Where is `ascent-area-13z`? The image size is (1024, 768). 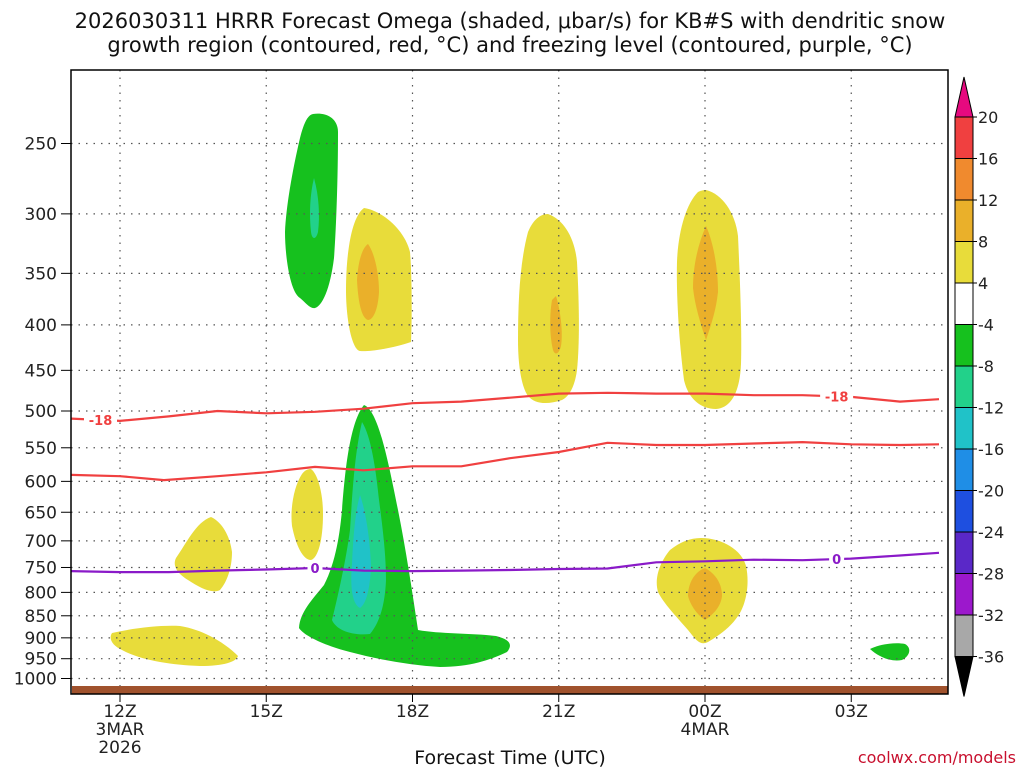 ascent-area-13z is located at coordinates (203, 554).